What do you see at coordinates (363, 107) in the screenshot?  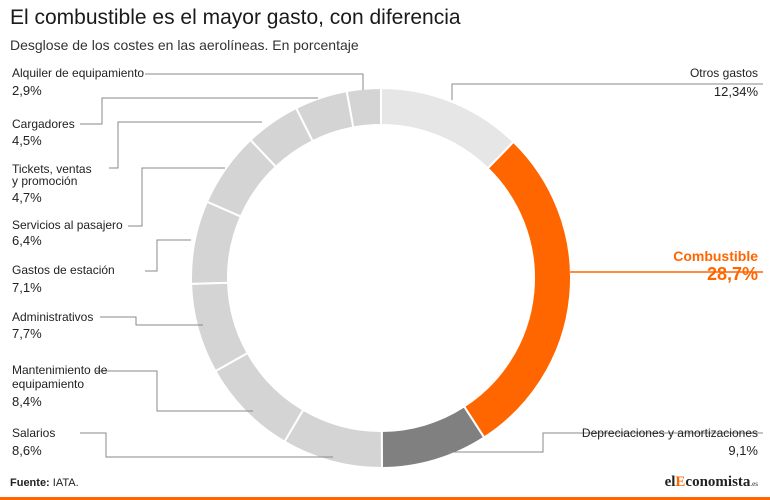 I see `slice-alquiler-de-equipamiento` at bounding box center [363, 107].